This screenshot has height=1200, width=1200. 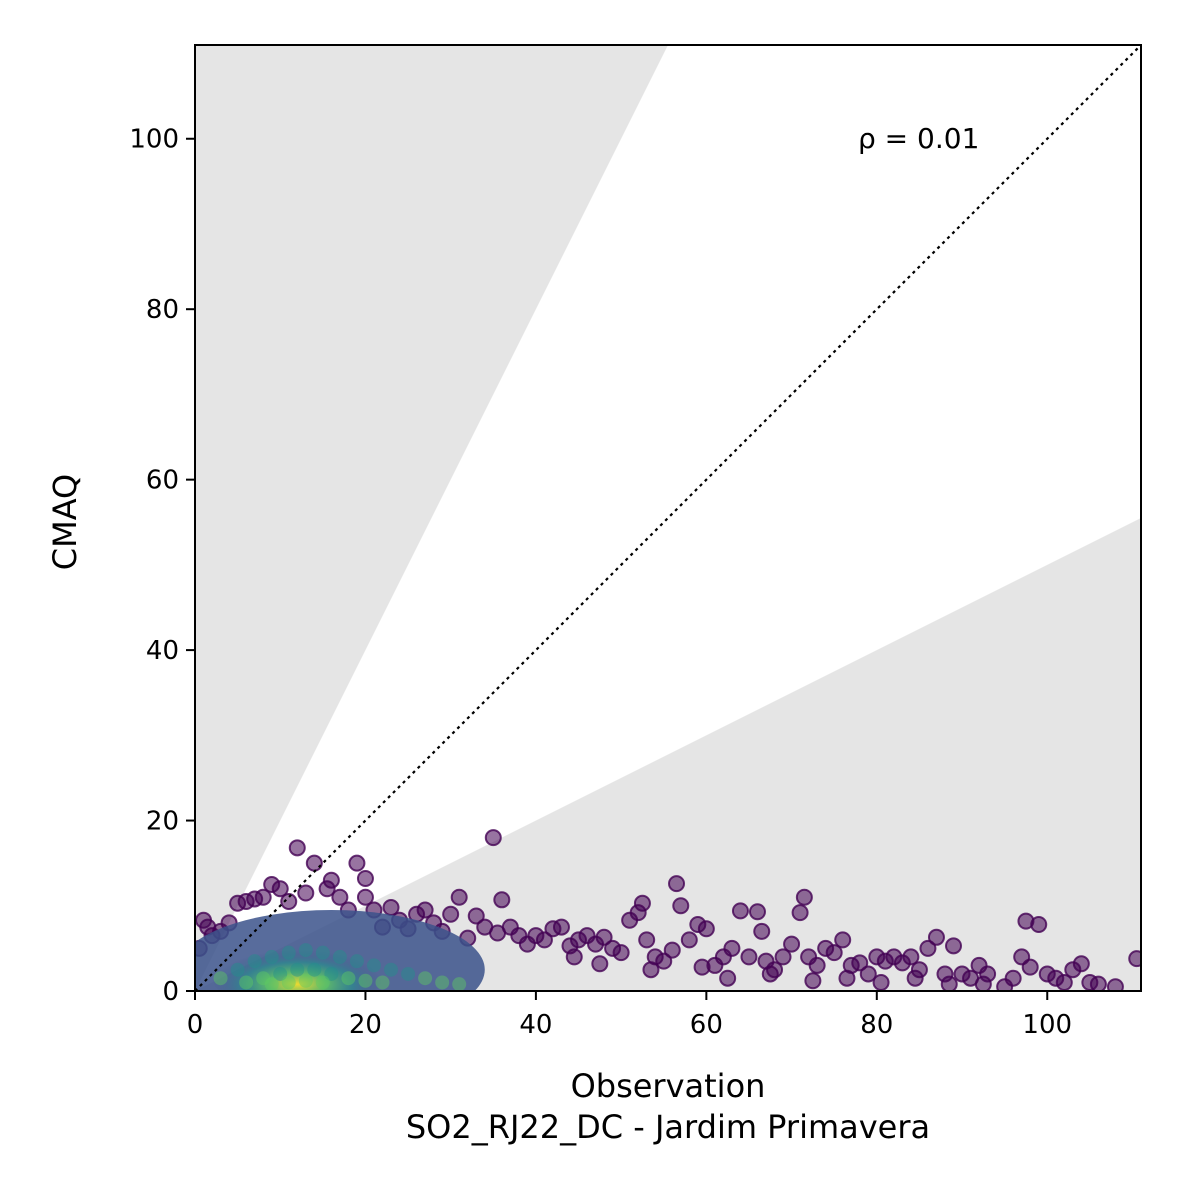 I want to click on x-tick-label: 0, so click(x=195, y=1025).